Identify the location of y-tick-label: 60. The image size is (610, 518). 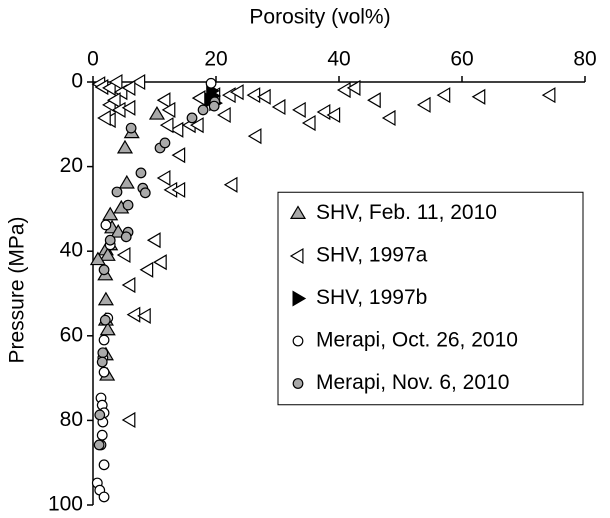
(71, 334).